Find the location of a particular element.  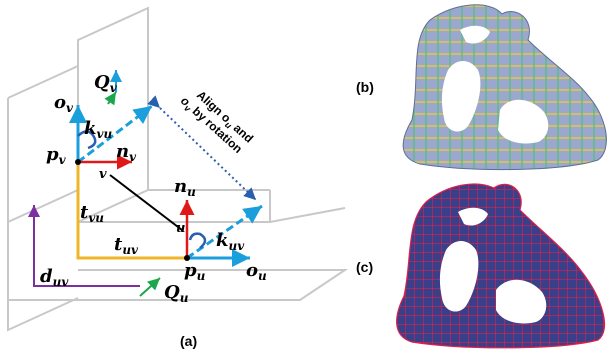

dashed-upper is located at coordinates (115, 134).